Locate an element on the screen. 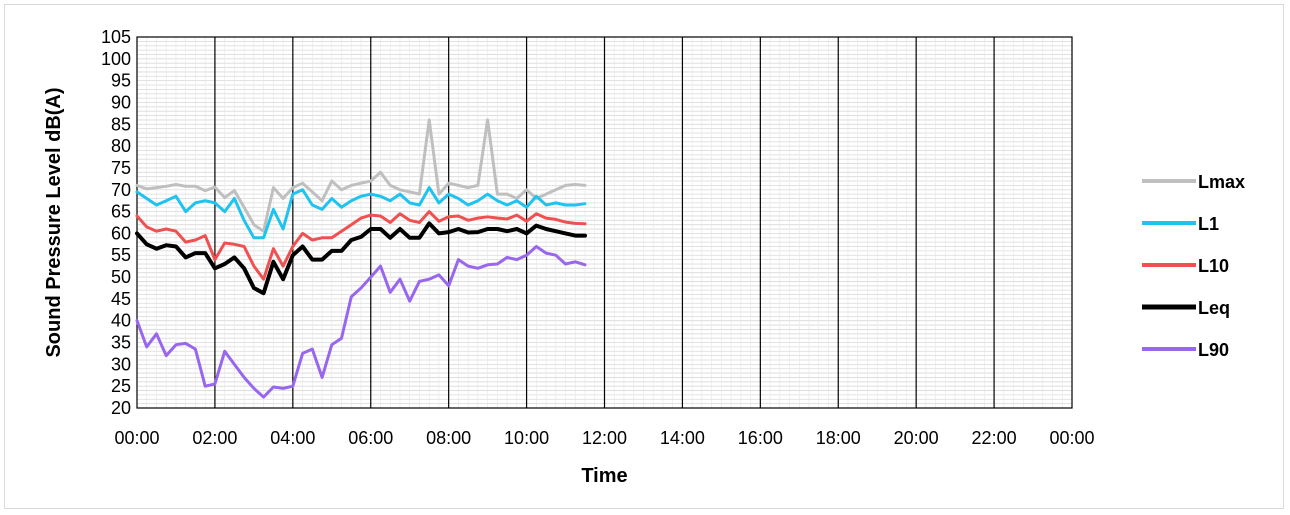 This screenshot has height=515, width=1290. legend-label-leq: Leq is located at coordinates (1214, 308).